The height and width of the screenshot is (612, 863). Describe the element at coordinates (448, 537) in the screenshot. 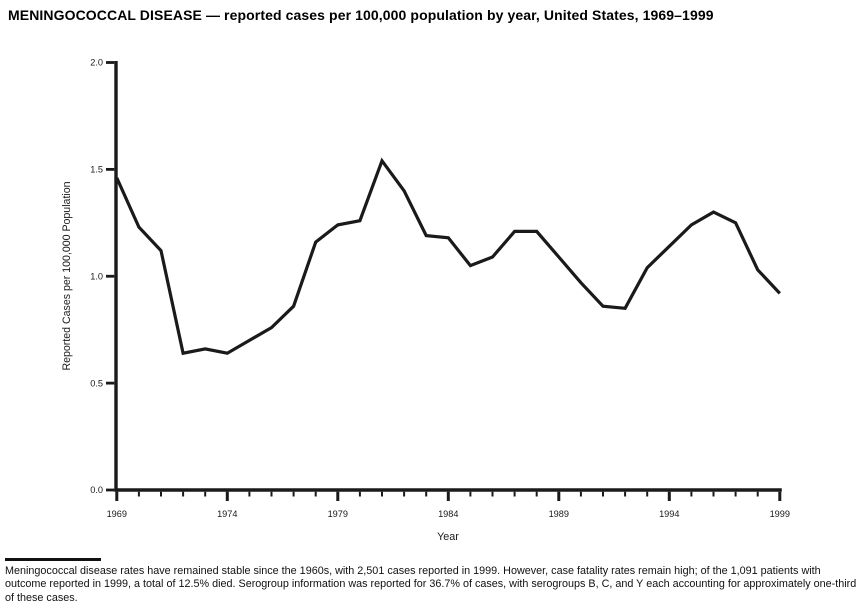

I see `x-axis-title: Year` at that location.